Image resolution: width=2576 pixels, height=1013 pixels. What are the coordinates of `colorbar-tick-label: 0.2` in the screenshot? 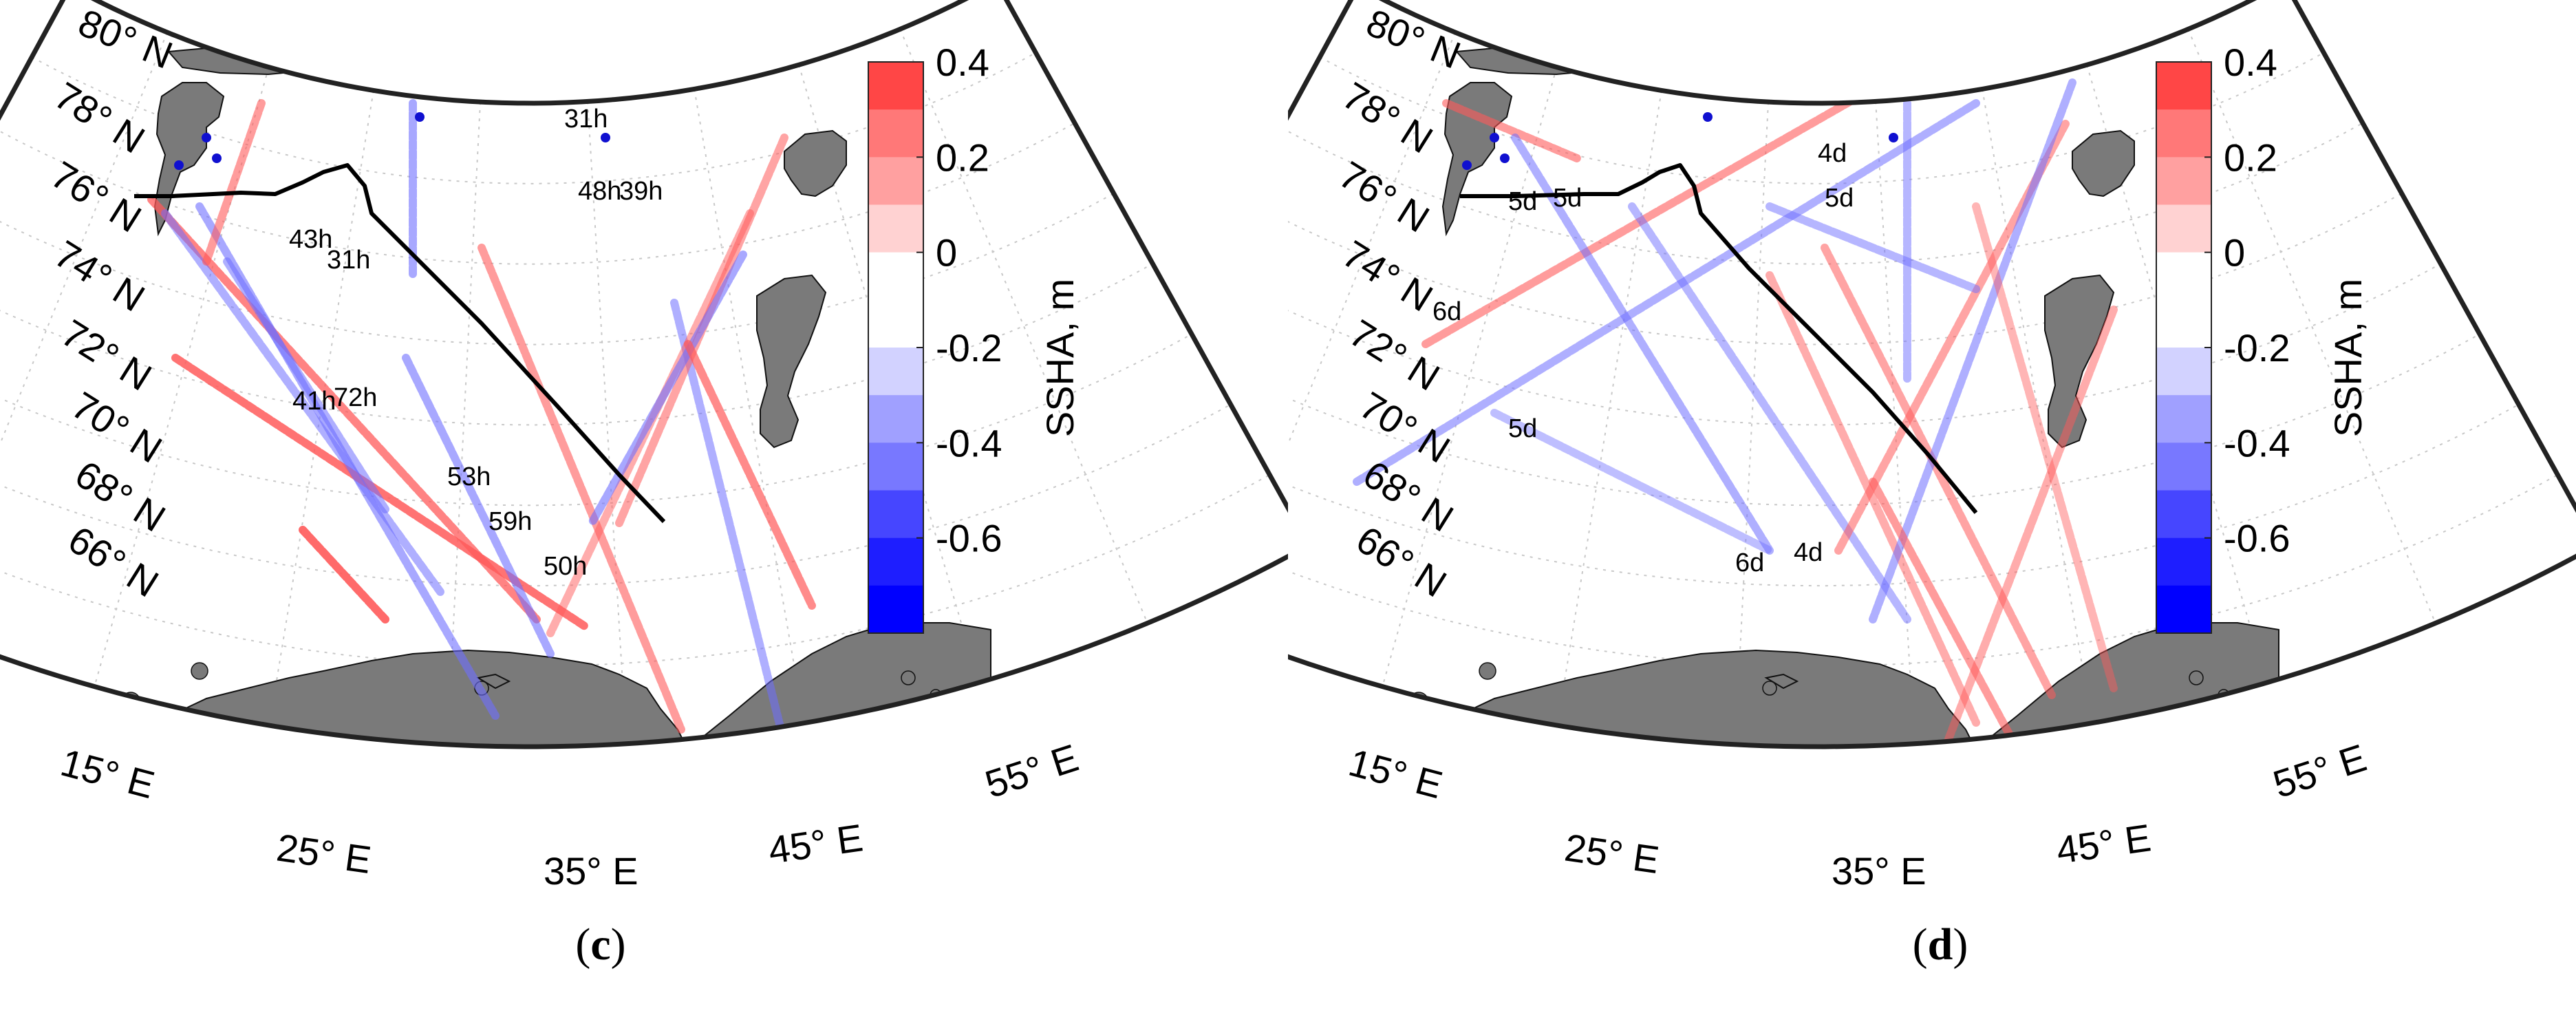 It's located at (963, 157).